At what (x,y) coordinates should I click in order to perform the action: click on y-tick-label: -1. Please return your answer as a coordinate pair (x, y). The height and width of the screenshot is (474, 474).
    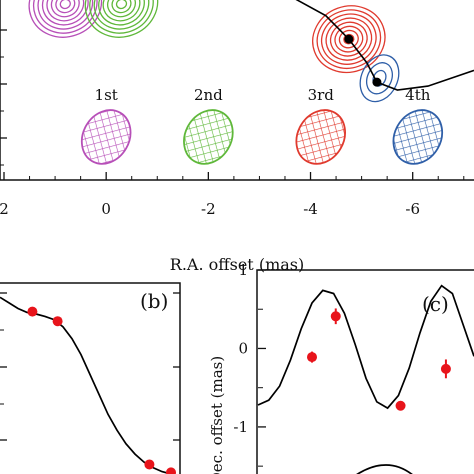
    Looking at the image, I should click on (240, 427).